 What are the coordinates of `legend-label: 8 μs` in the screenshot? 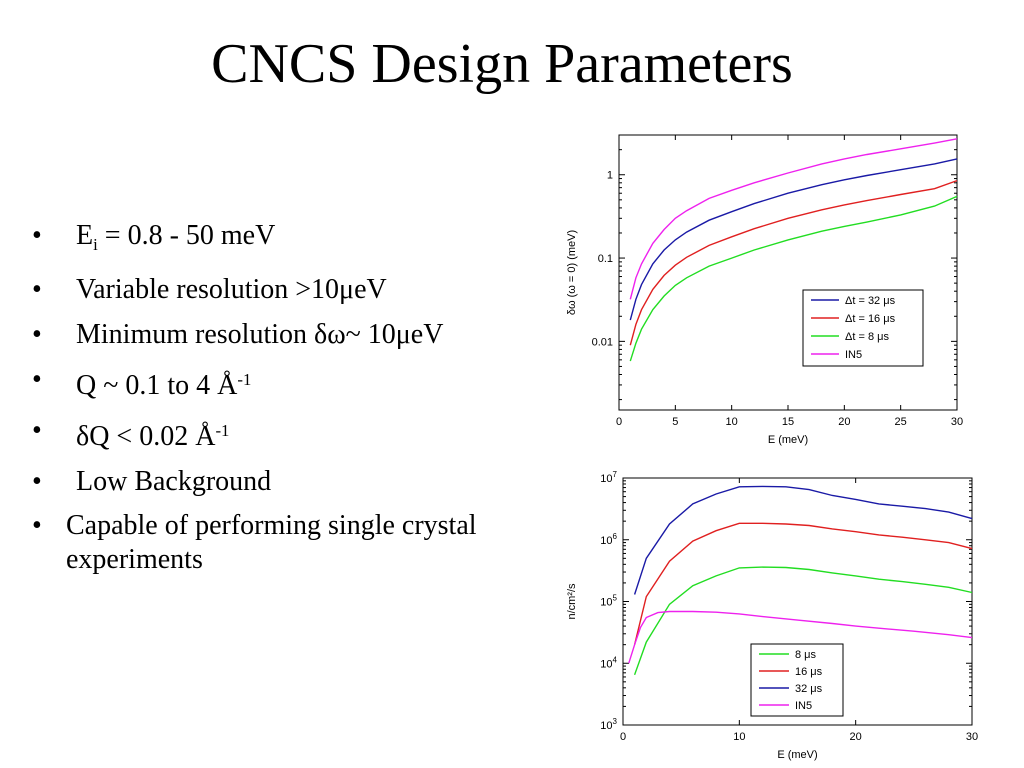 It's located at (806, 655).